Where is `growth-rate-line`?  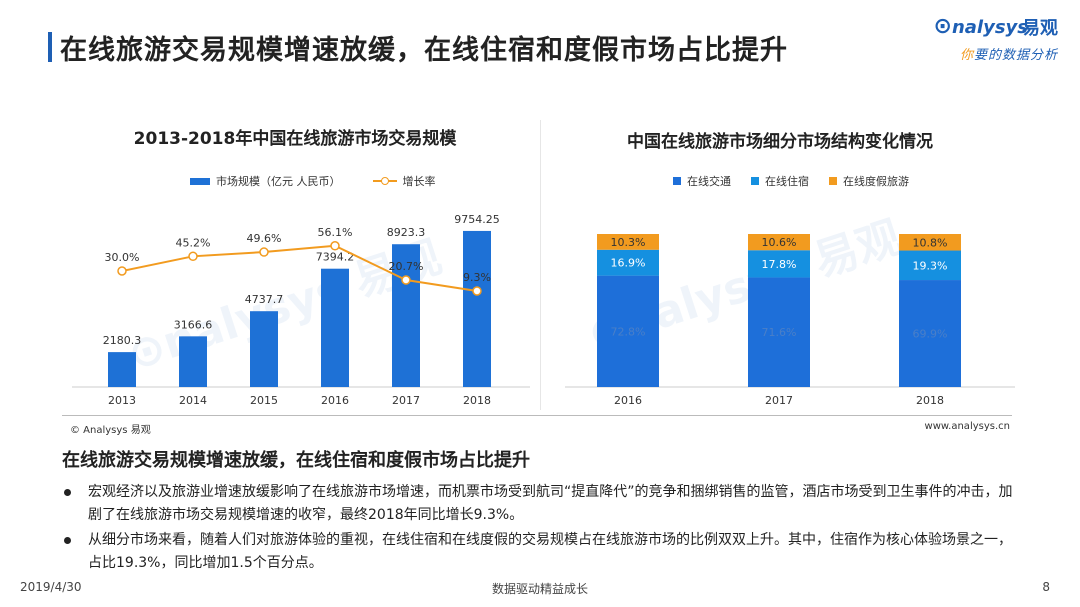
growth-rate-line is located at coordinates (299, 268).